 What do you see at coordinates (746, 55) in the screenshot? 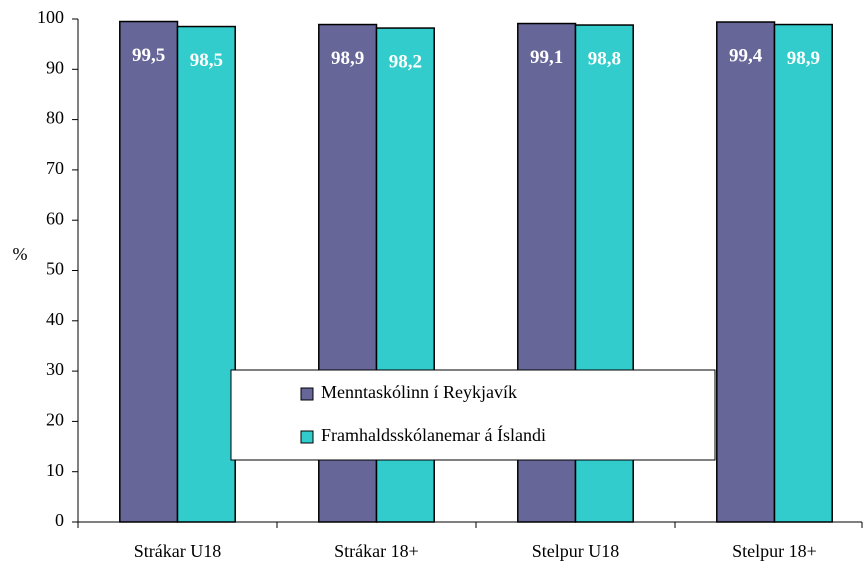
I see `value-label: 99,4` at bounding box center [746, 55].